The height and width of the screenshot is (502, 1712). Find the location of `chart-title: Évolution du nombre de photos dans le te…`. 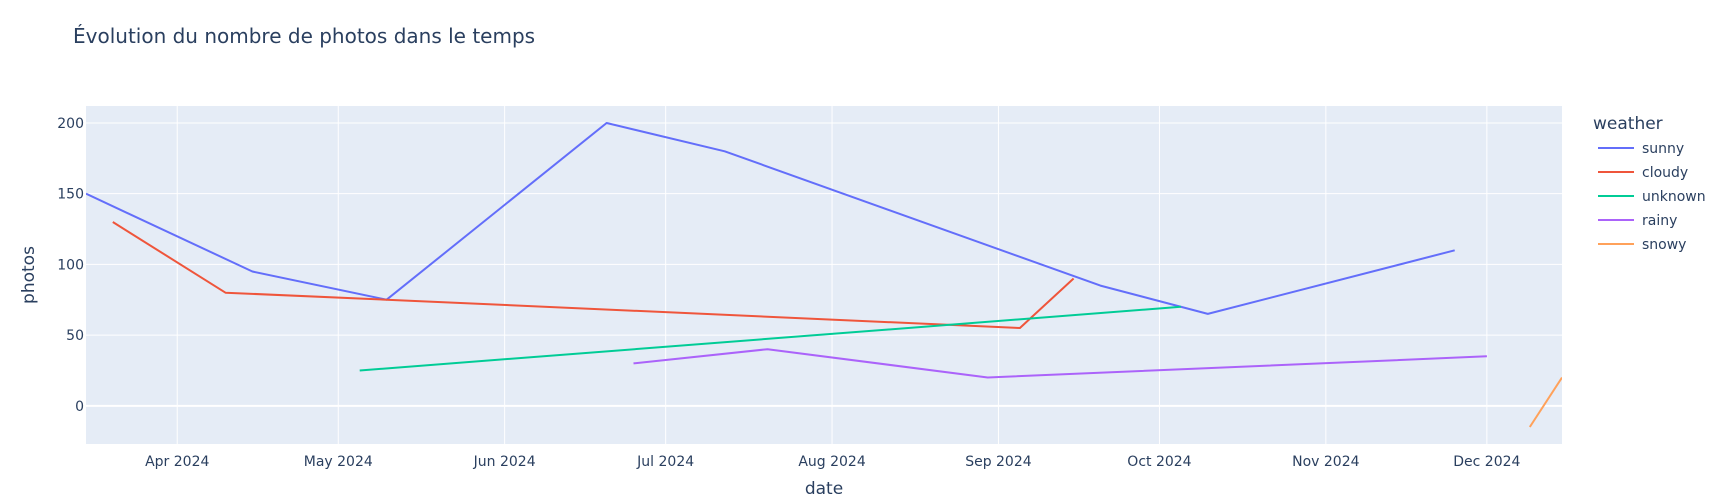

chart-title: Évolution du nombre de photos dans le te… is located at coordinates (304, 36).